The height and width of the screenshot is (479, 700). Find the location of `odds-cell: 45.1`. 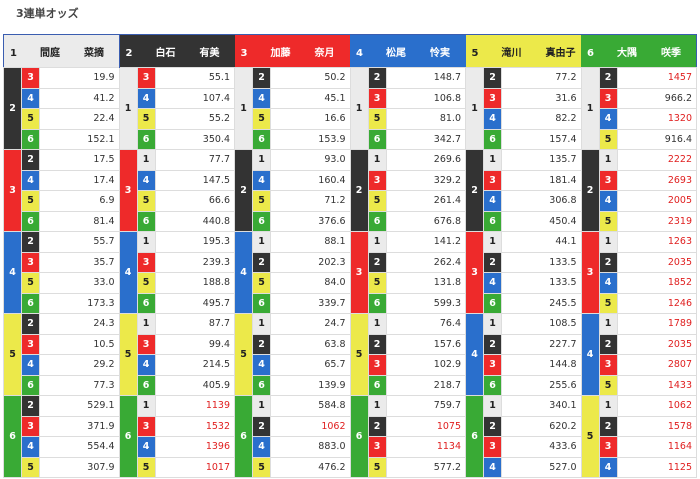

odds-cell: 45.1 is located at coordinates (310, 98).